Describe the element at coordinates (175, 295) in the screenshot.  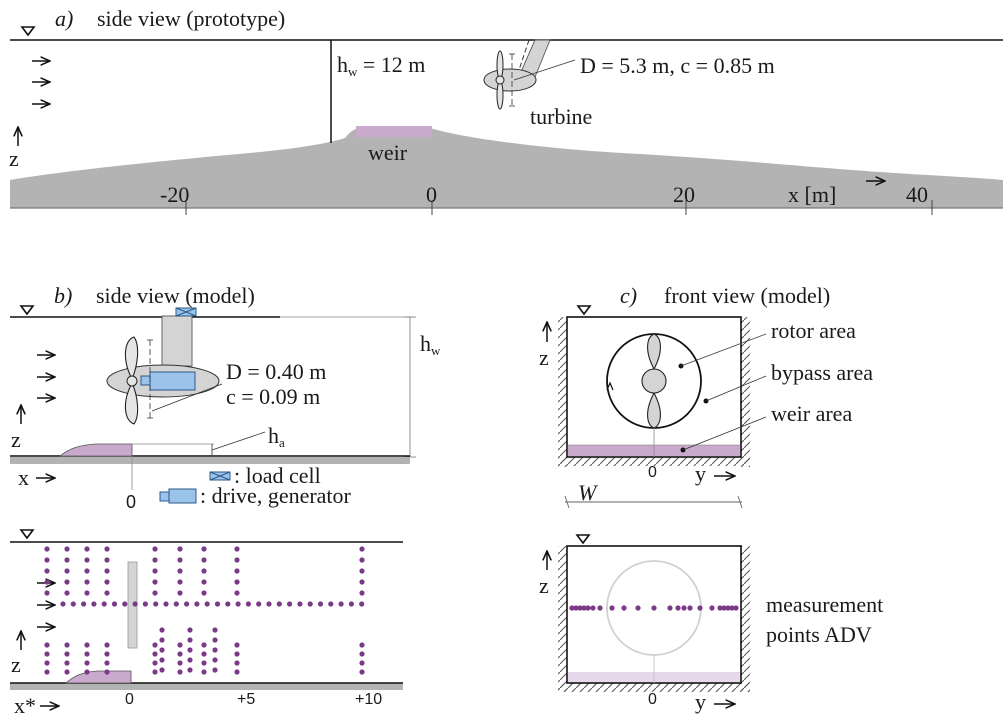
I see `panel-b-title: side view (model)` at that location.